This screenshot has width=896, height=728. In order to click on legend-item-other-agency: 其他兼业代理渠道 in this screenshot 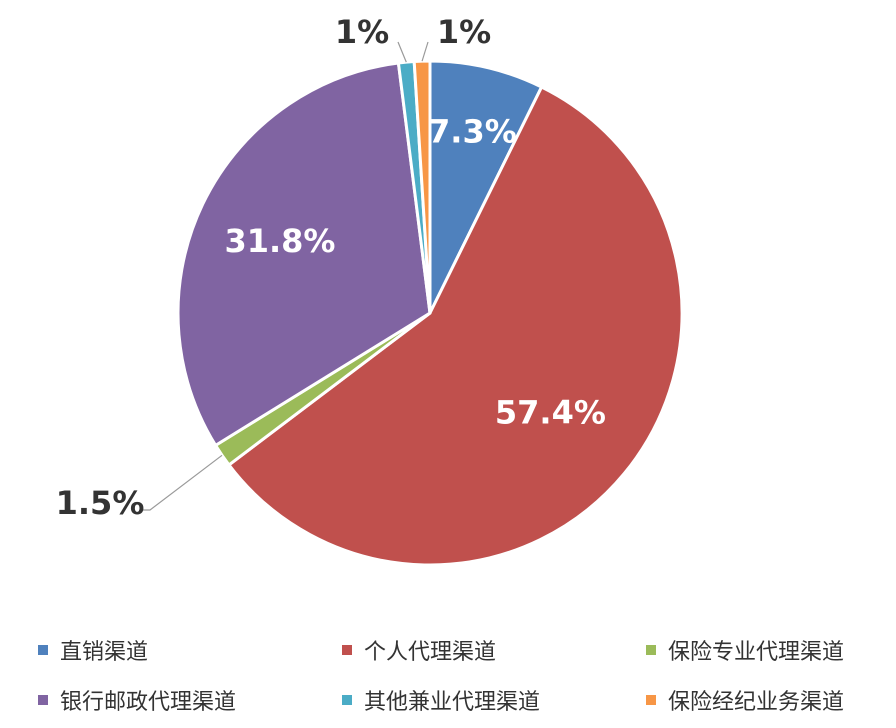, I will do `click(494, 700)`.